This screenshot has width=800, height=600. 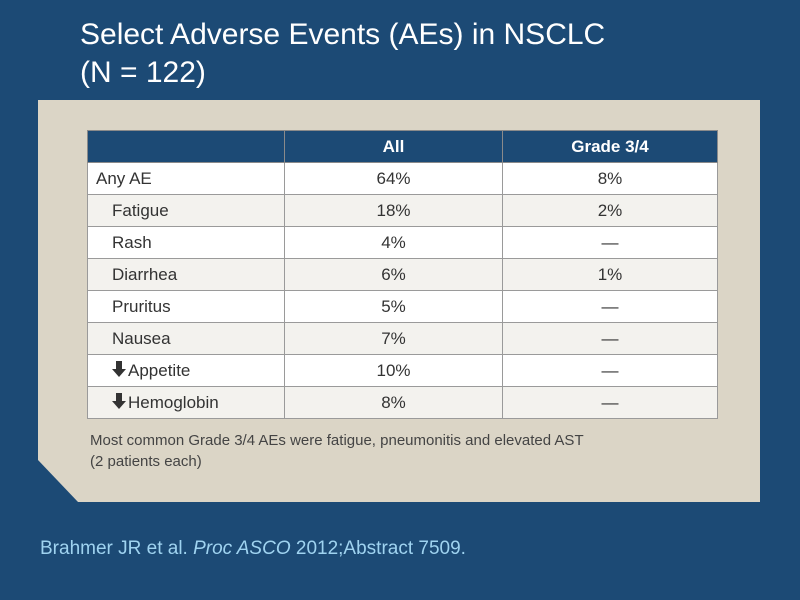 I want to click on table-row: Any AE 64% 8%, so click(x=402, y=178).